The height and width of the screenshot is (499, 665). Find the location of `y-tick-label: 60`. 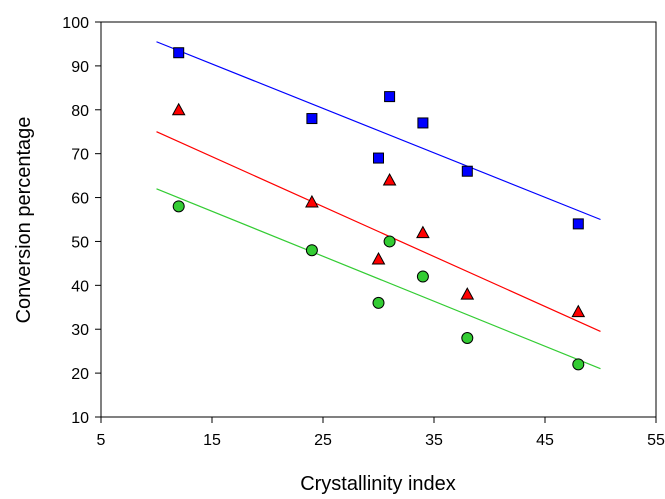

y-tick-label: 60 is located at coordinates (80, 199).